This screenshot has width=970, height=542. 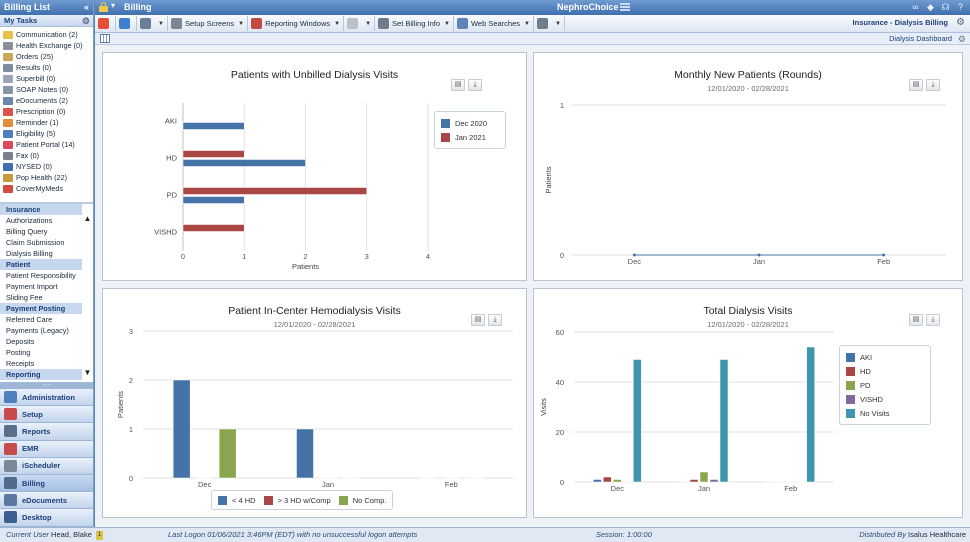 What do you see at coordinates (810, 414) in the screenshot?
I see `bar-feb-no-visits` at bounding box center [810, 414].